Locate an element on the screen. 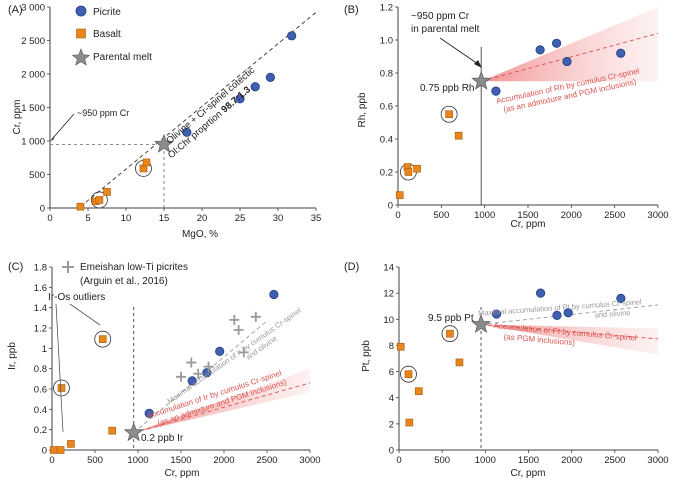 The height and width of the screenshot is (490, 685). legend-basalt-label: Basalt is located at coordinates (107, 34).